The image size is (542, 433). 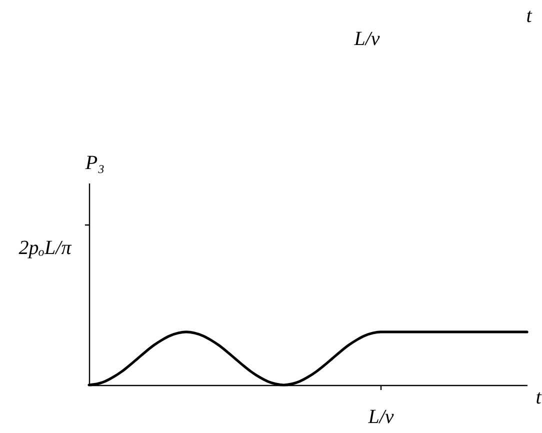 I want to click on text: 2pₒL/π, so click(x=45, y=248).